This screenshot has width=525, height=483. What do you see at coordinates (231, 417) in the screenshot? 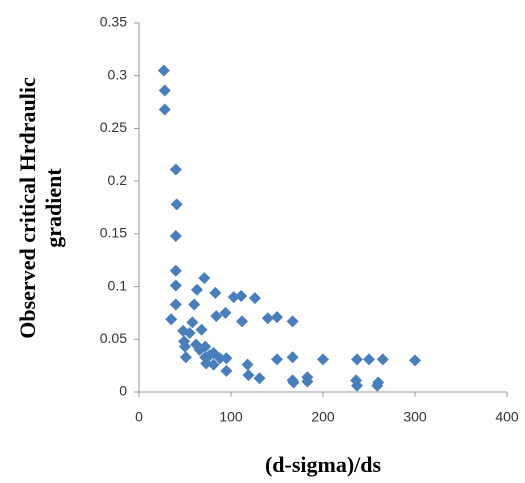
I see `x-tick-label: 100` at bounding box center [231, 417].